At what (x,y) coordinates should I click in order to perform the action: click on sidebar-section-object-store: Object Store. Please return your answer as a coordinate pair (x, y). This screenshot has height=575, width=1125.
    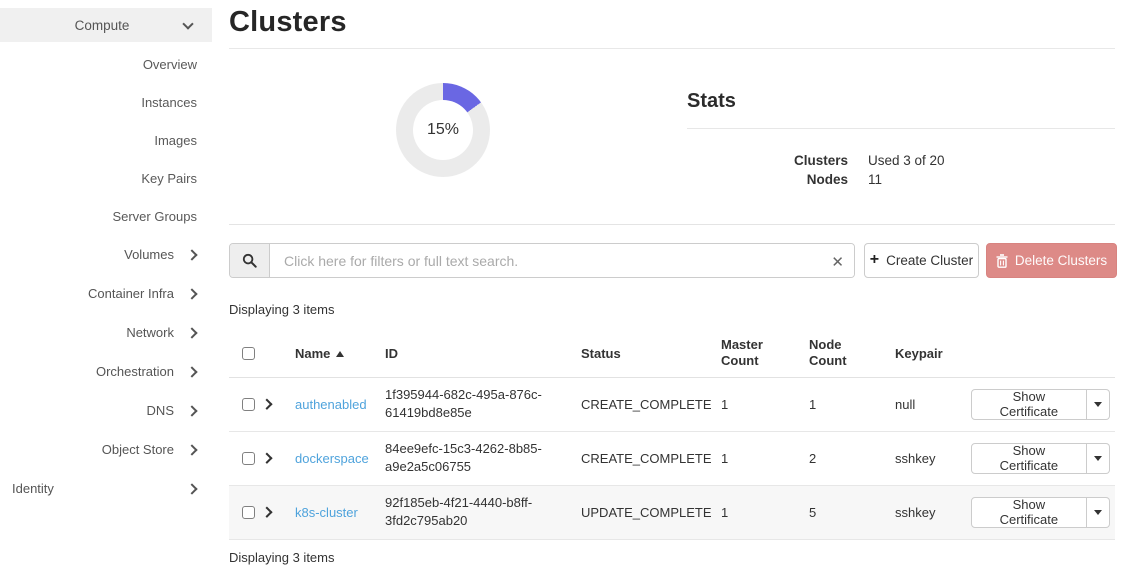
    Looking at the image, I should click on (106, 449).